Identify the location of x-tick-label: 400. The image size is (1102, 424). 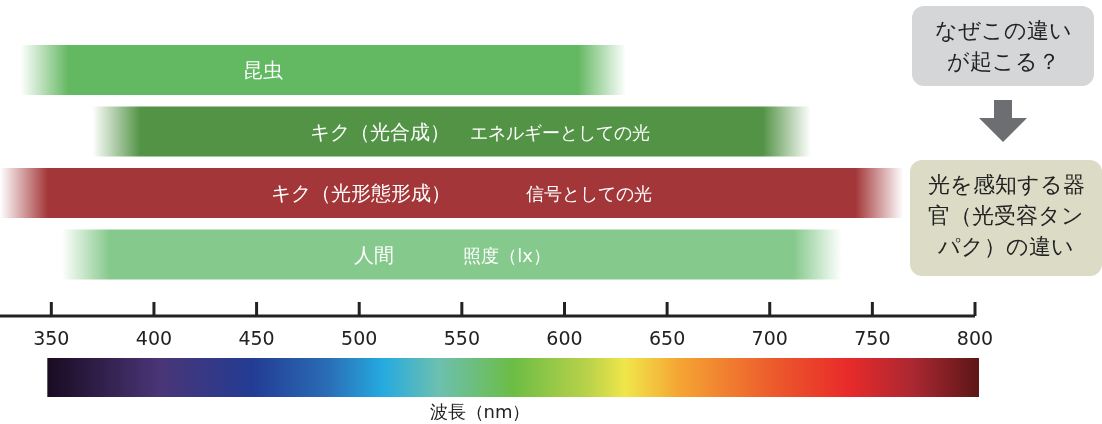
(154, 338).